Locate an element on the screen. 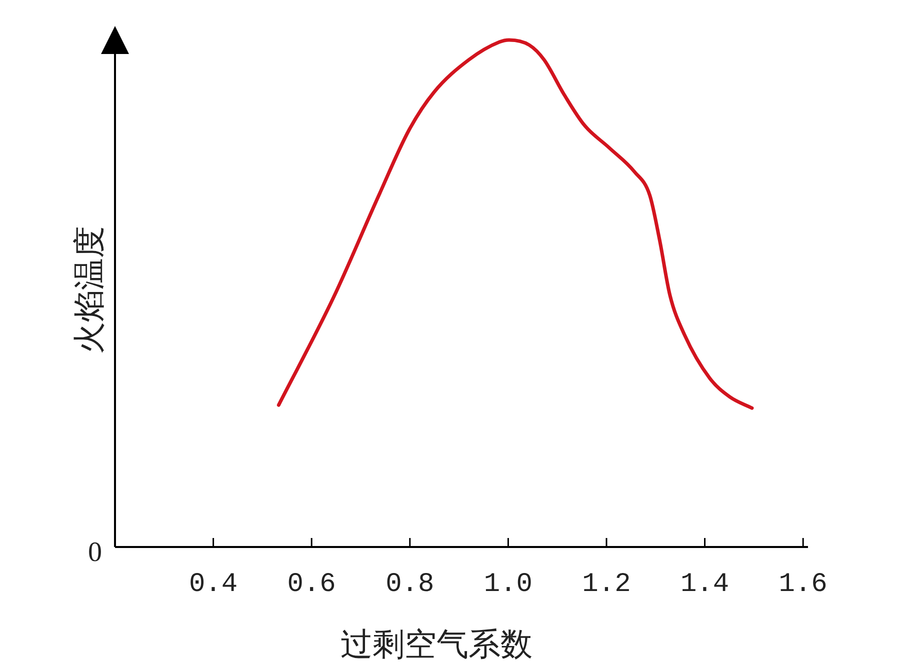 The width and height of the screenshot is (906, 667). x-tick-label: 1.0 is located at coordinates (508, 585).